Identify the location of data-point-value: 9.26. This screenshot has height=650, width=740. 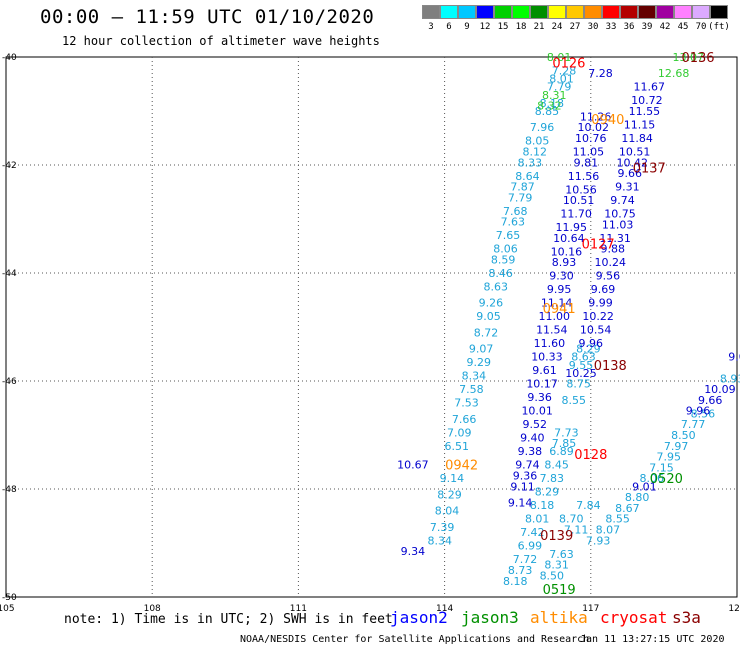
(491, 303).